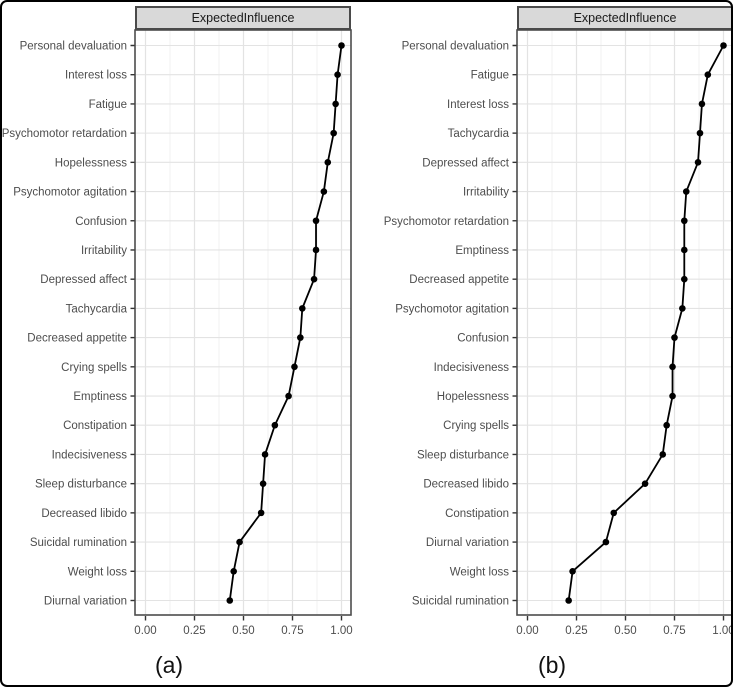 This screenshot has width=733, height=687. I want to click on trend-line, so click(285, 323).